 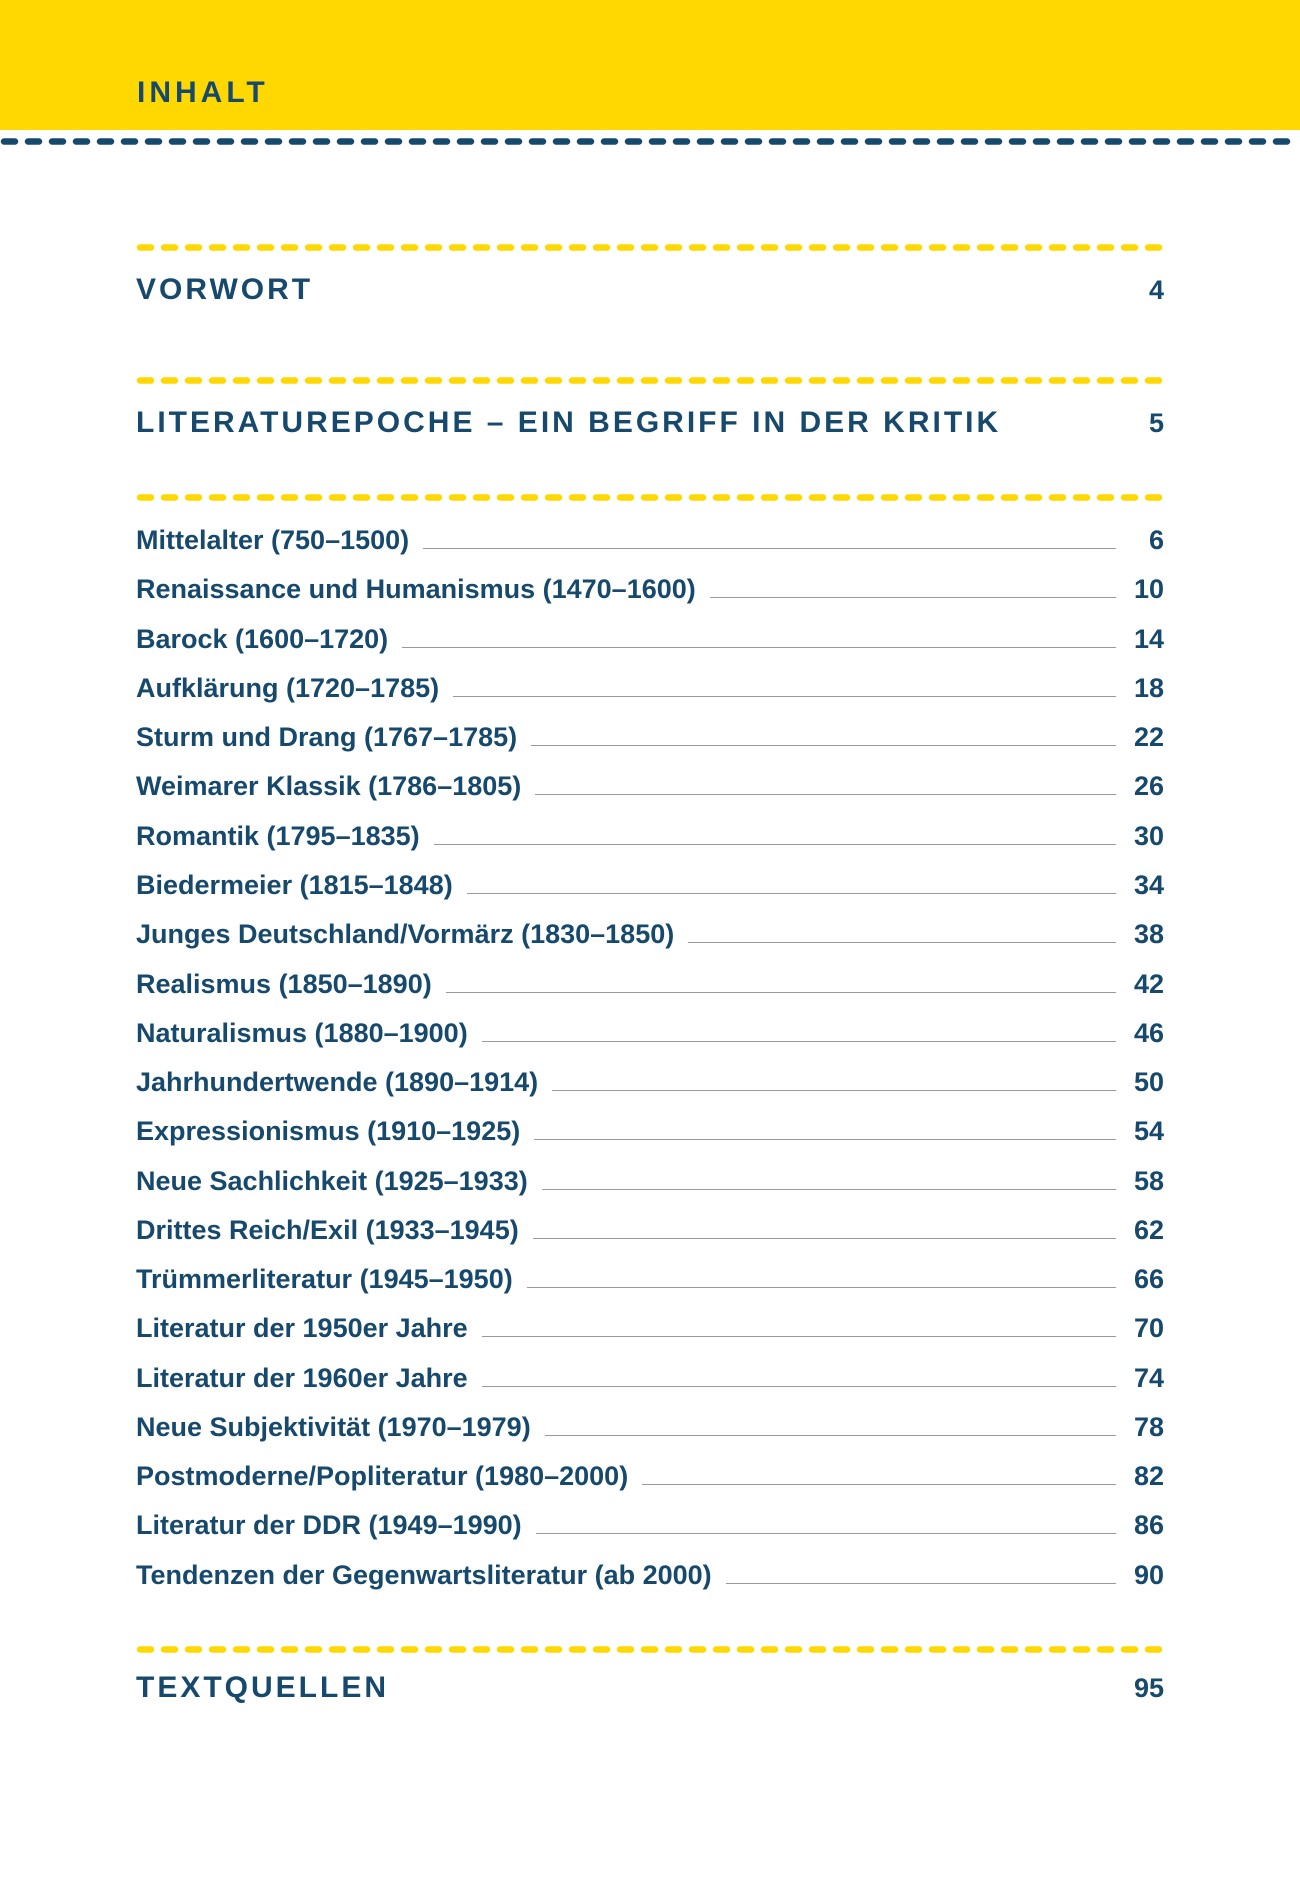 I want to click on toc-entry-label: Neue Subjektivität (1970–1979), so click(x=333, y=1426).